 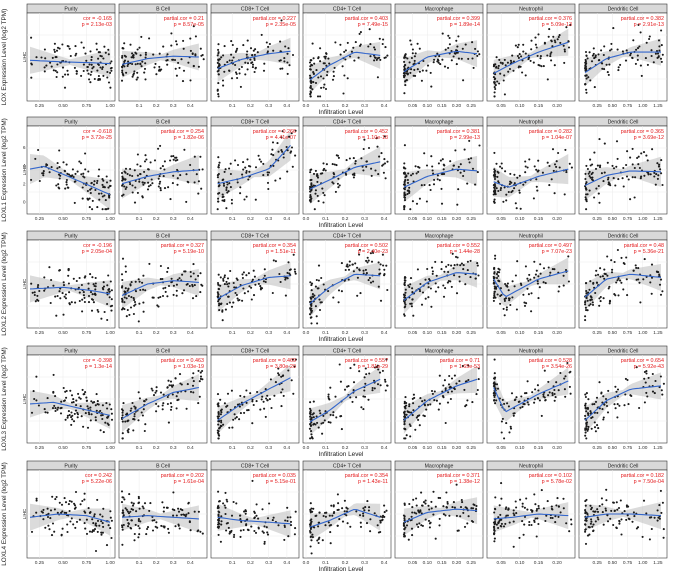 What do you see at coordinates (440, 516) in the screenshot?
I see `confidence-band` at bounding box center [440, 516].